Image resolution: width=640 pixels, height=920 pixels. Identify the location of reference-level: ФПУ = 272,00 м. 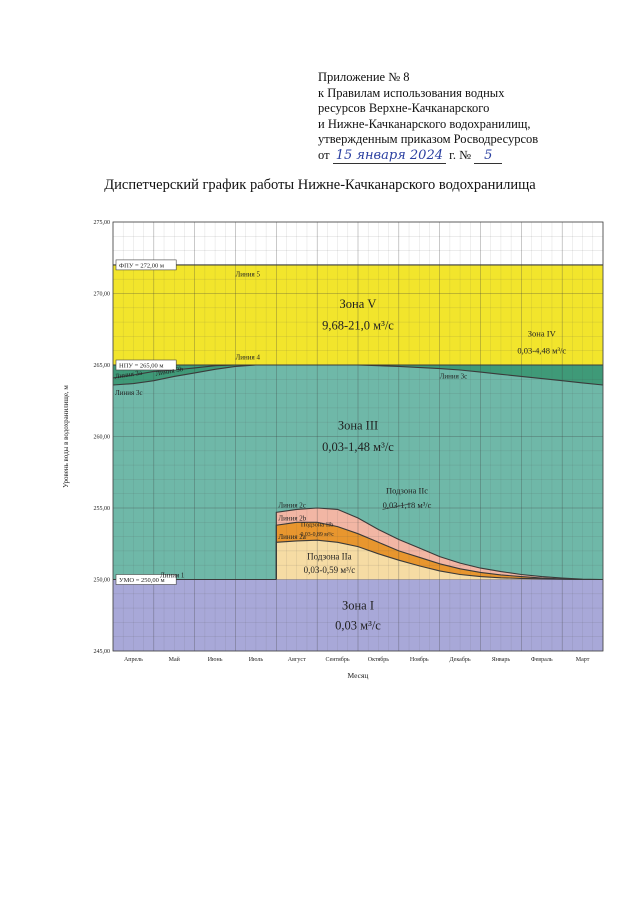
(146, 265).